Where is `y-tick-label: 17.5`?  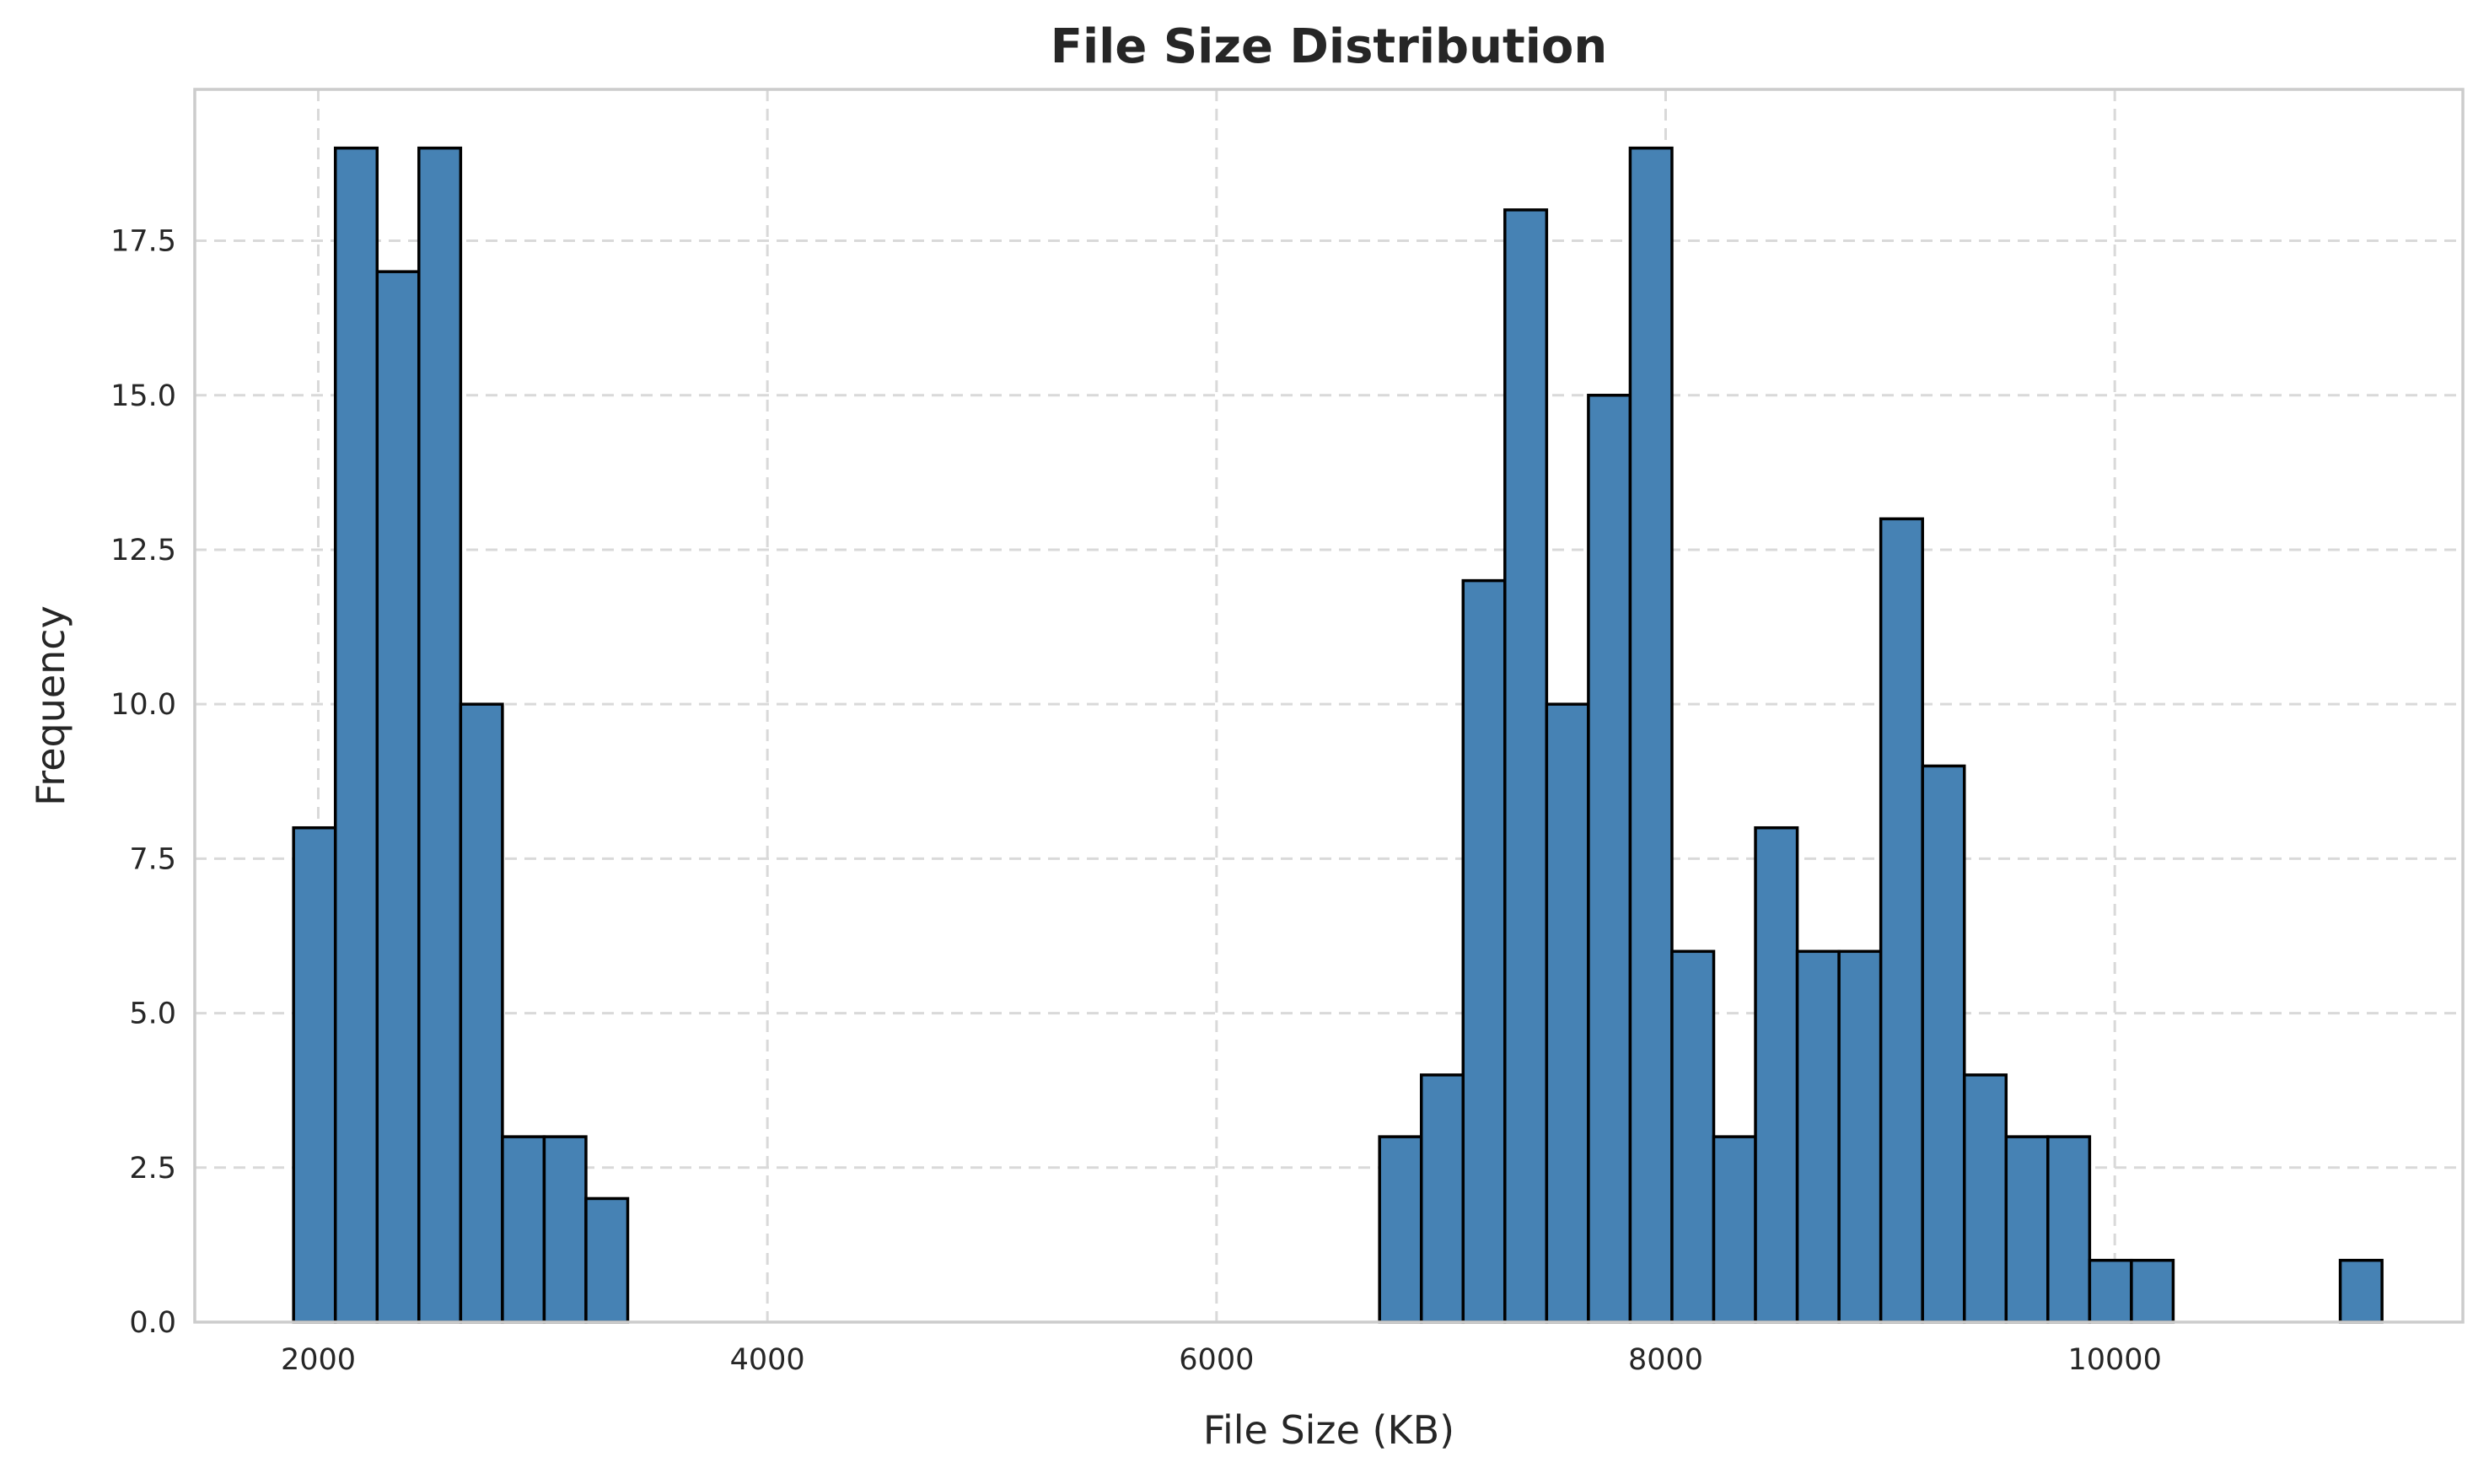 y-tick-label: 17.5 is located at coordinates (143, 242).